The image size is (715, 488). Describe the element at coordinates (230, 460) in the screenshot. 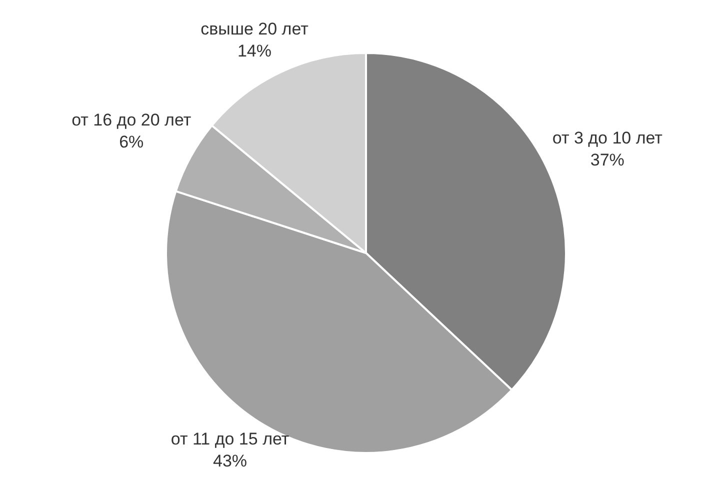

I see `data-label: 43%` at that location.